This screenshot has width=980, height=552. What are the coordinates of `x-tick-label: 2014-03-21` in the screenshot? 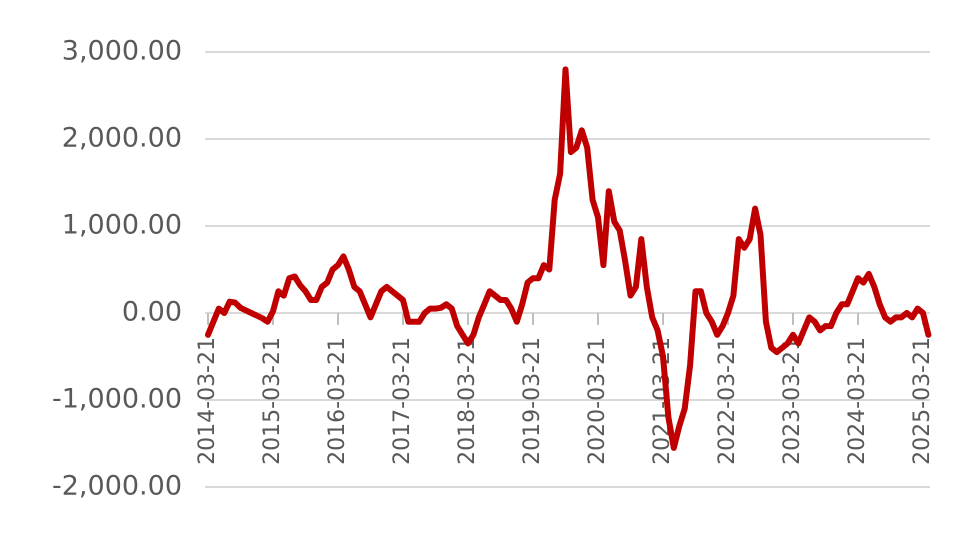 It's located at (207, 401).